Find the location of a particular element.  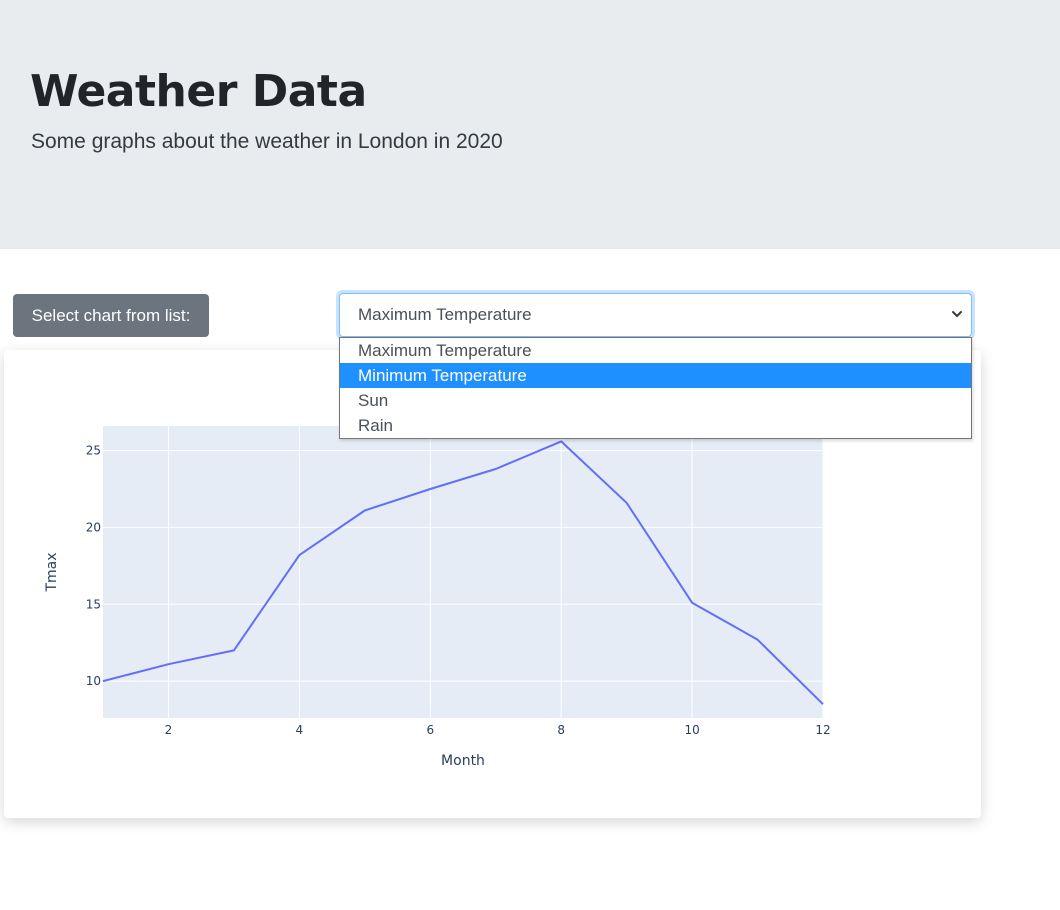

dropdown-option-maximum-temperature: Maximum Temperature is located at coordinates (445, 350).